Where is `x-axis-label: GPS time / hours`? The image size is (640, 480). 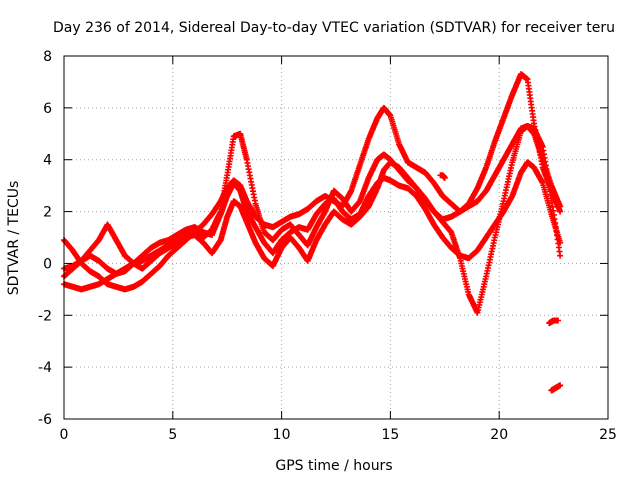
x-axis-label: GPS time / hours is located at coordinates (333, 466).